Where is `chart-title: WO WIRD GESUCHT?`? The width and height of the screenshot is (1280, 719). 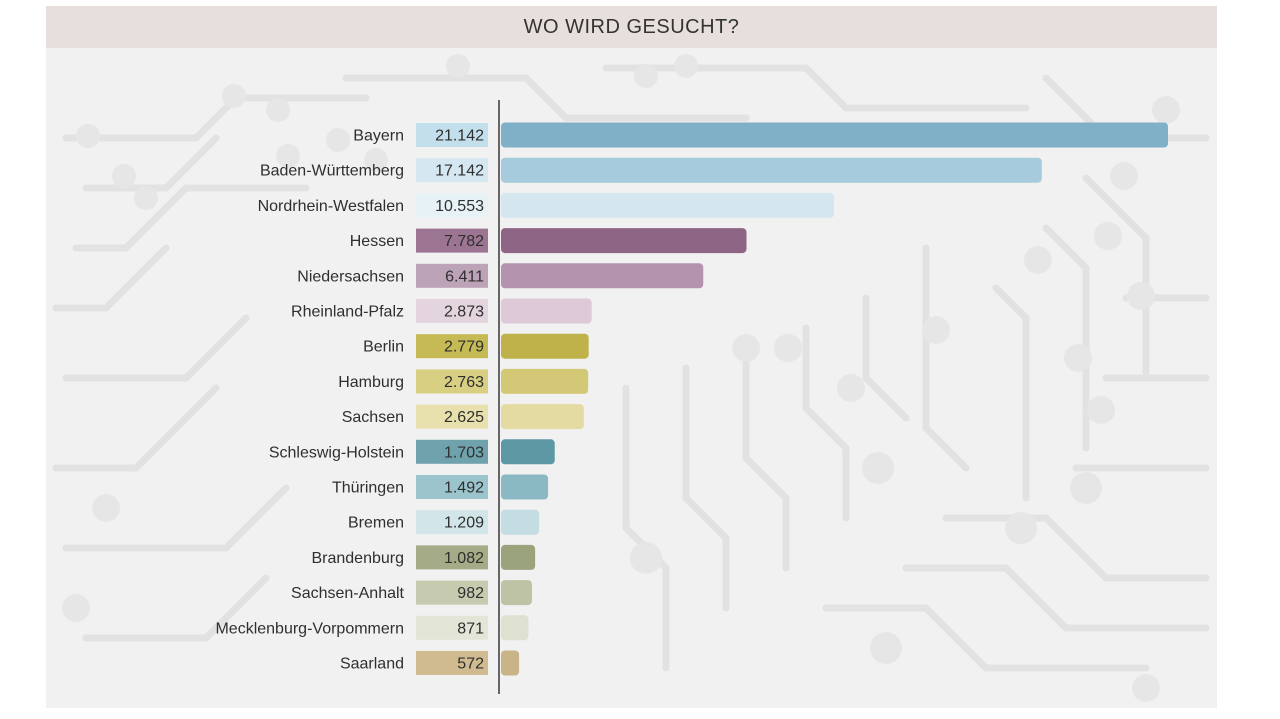
chart-title: WO WIRD GESUCHT? is located at coordinates (631, 26).